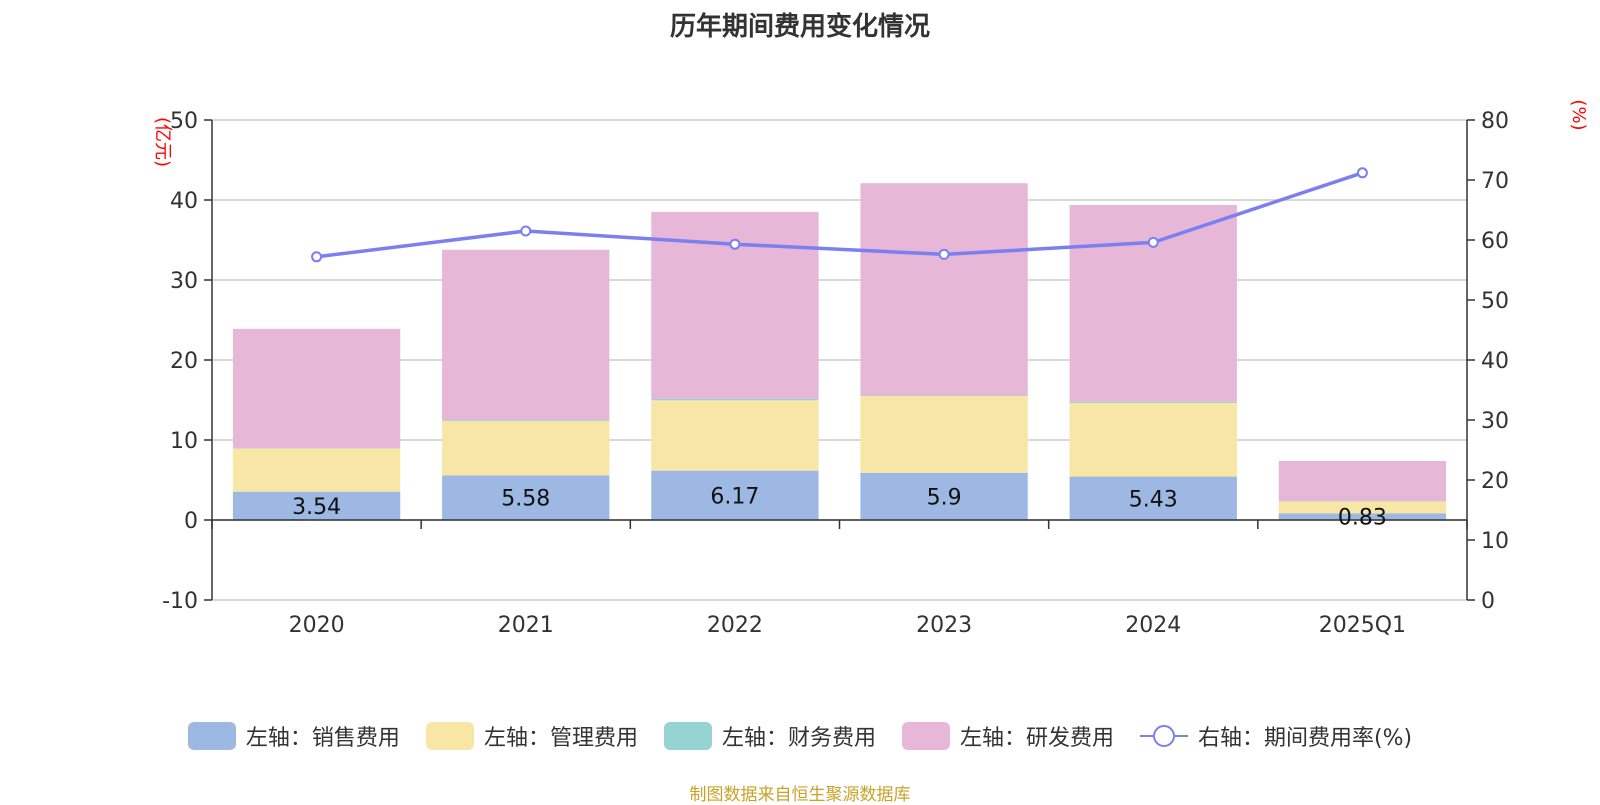 This screenshot has height=805, width=1600. What do you see at coordinates (450, 736) in the screenshot?
I see `legend-swatch-admin` at bounding box center [450, 736].